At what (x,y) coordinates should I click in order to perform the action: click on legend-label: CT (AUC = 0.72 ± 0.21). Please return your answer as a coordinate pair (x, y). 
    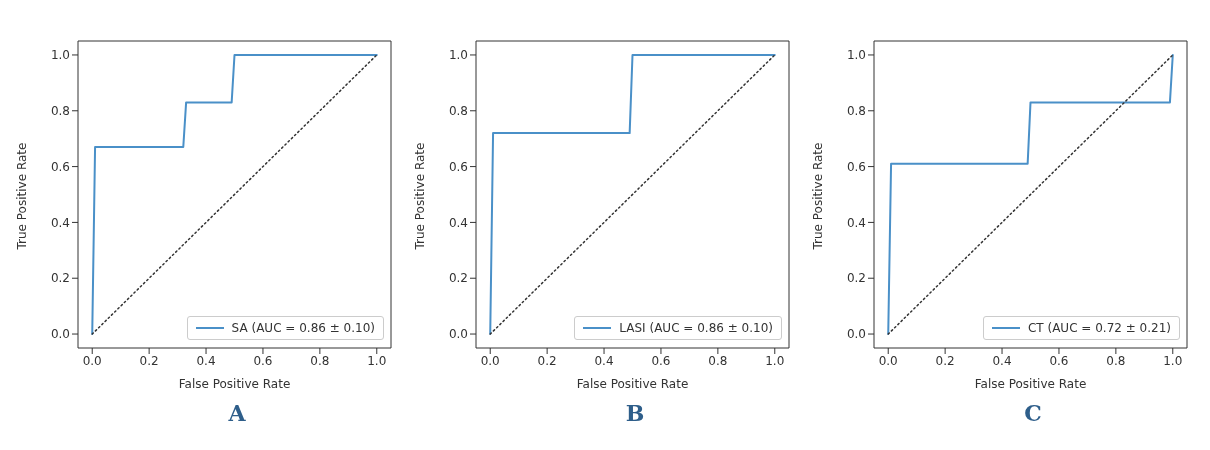
    Looking at the image, I should click on (1099, 328).